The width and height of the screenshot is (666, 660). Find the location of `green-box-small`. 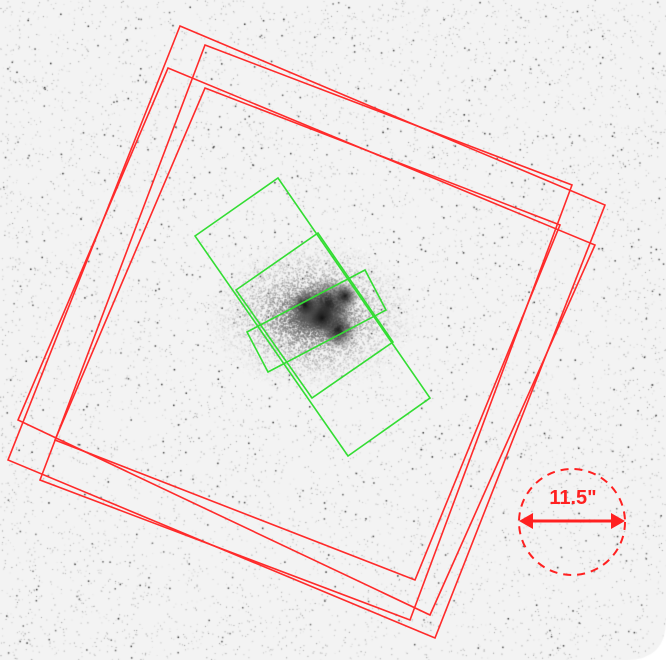

green-box-small is located at coordinates (316, 321).